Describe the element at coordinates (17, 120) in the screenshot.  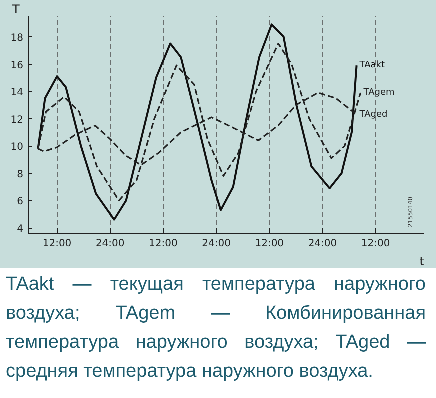
I see `y-tick-label: 12` at that location.